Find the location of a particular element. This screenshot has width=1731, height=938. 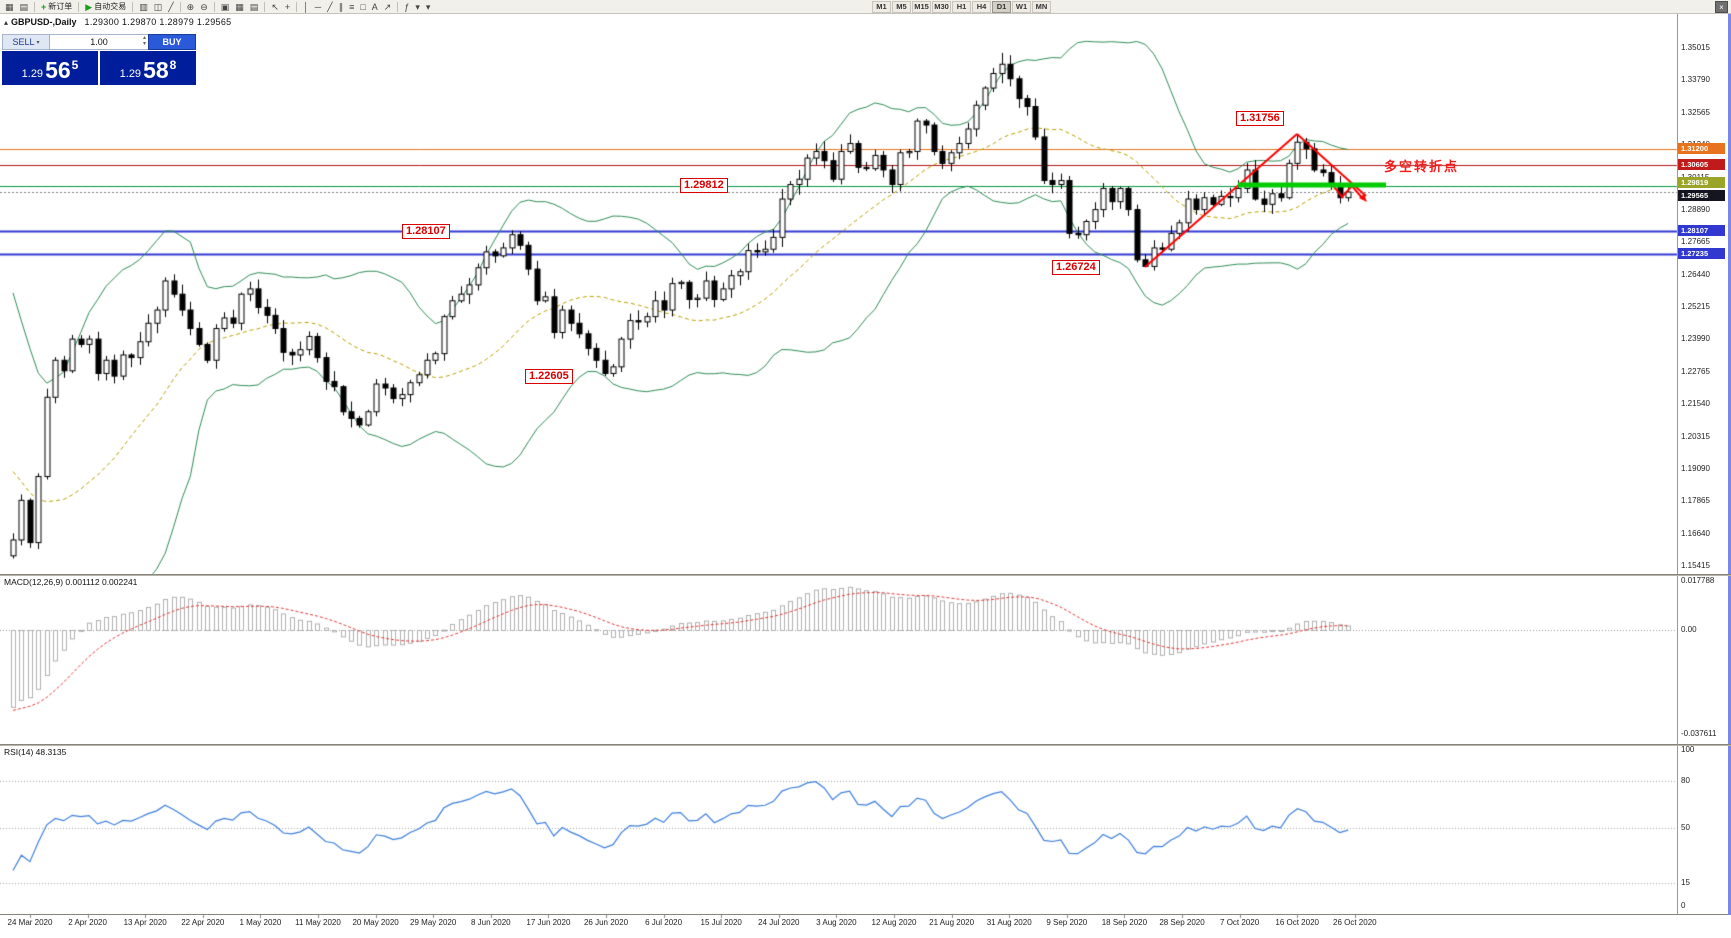

vertical-line-button-glyph: │ is located at coordinates (306, 6).